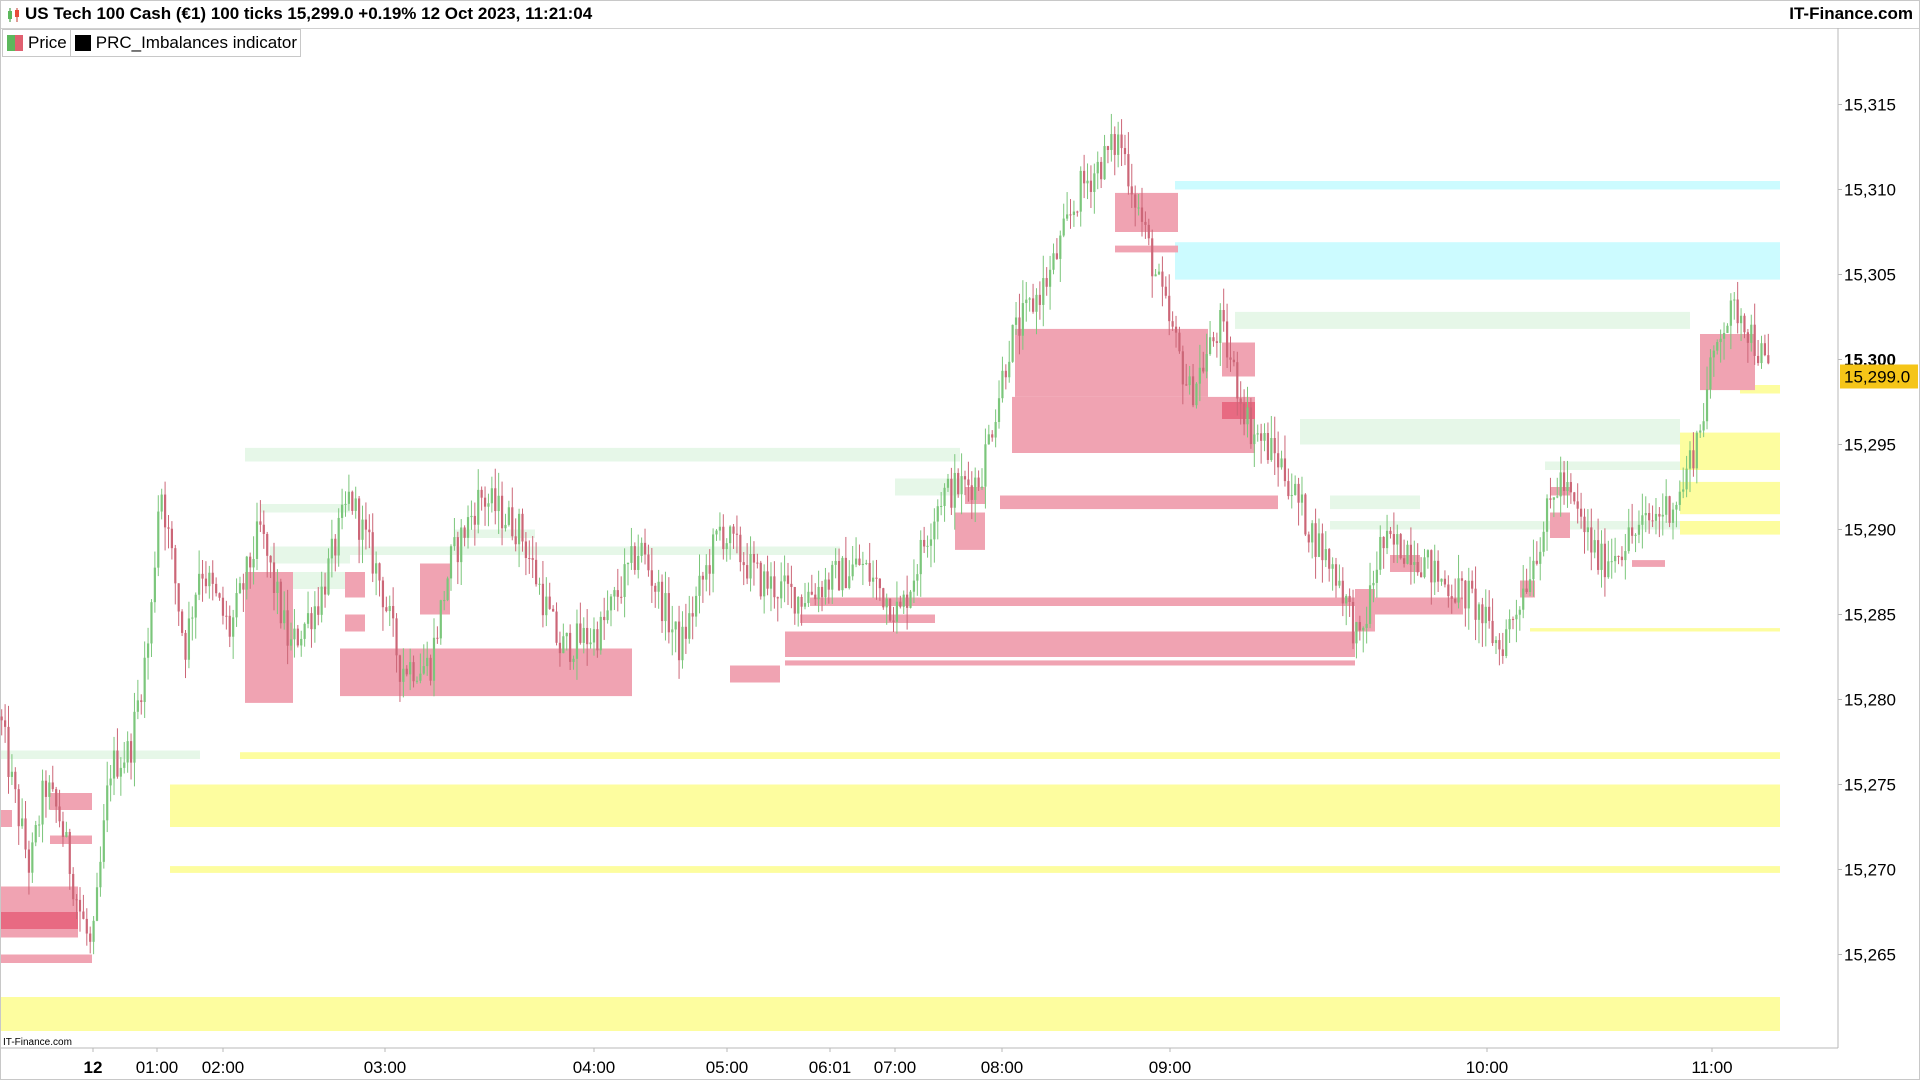  Describe the element at coordinates (385, 1067) in the screenshot. I see `x-tick-label: 03:00` at that location.